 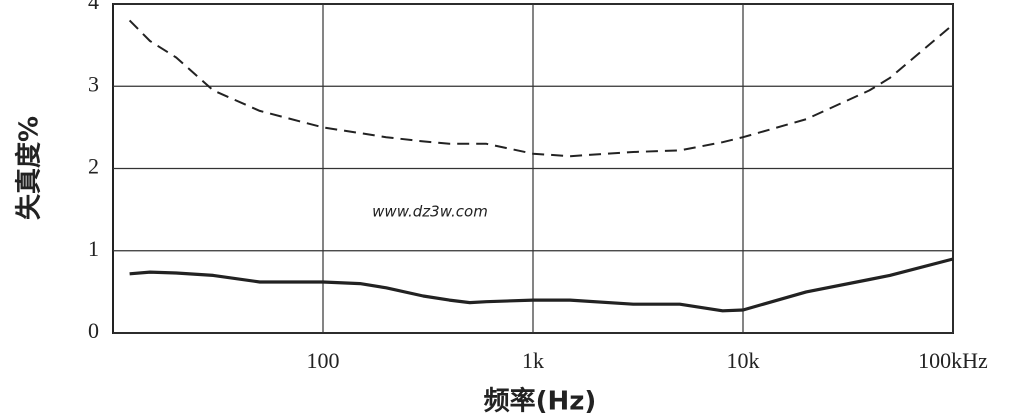 I want to click on x-tick-label: 100, so click(x=323, y=360).